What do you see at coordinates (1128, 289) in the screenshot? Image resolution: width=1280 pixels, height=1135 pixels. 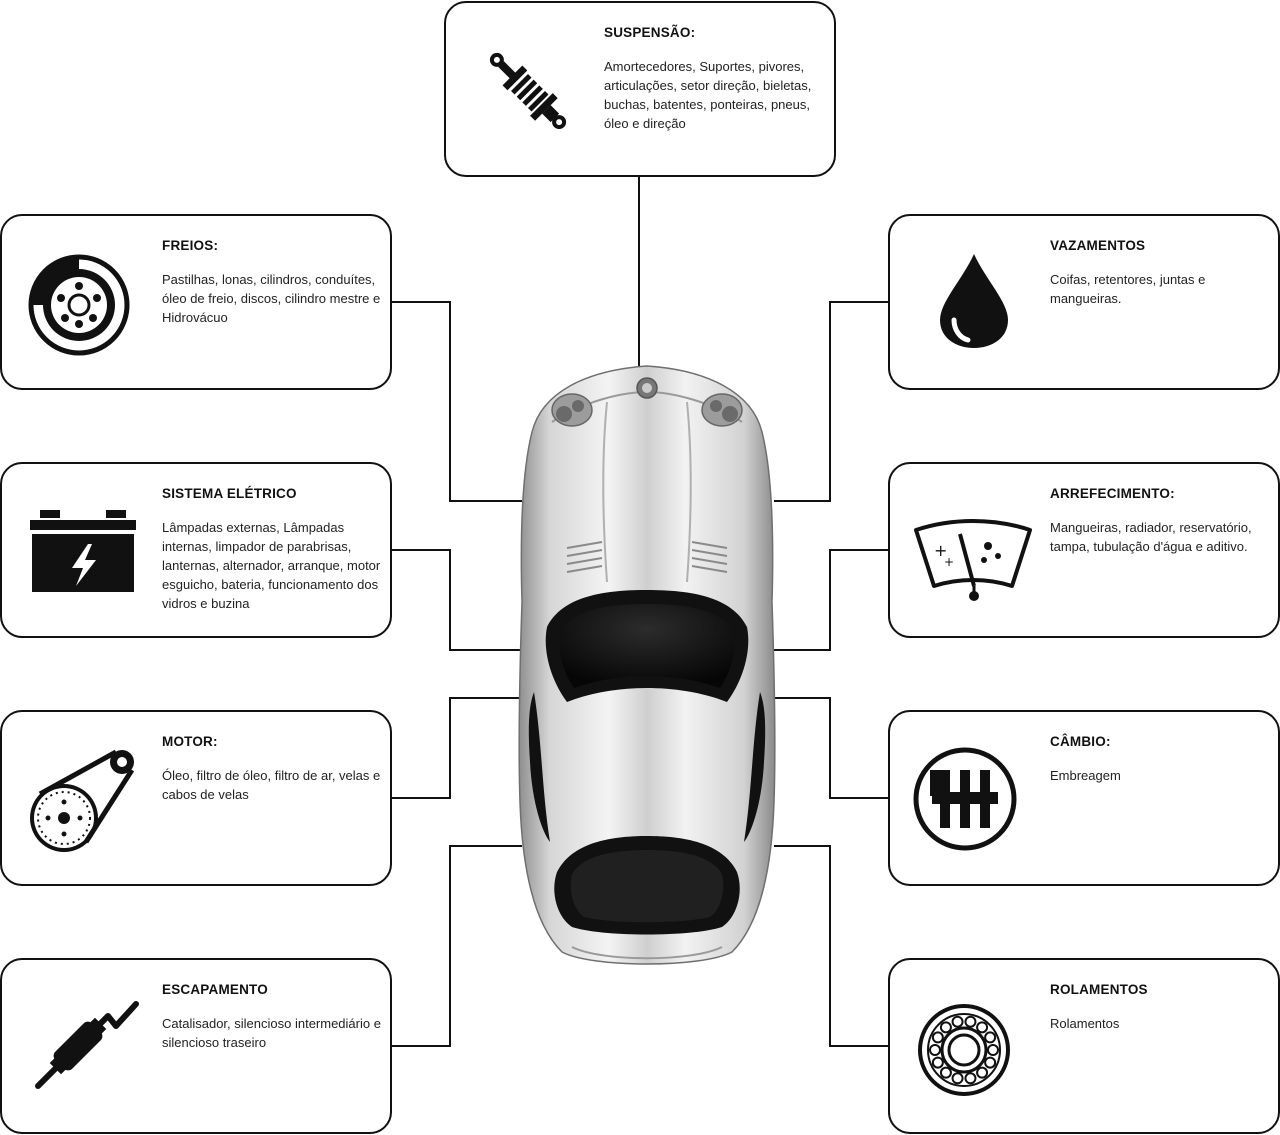 I see `box-description: Coifas, retentores, juntas e mangueiras.` at bounding box center [1128, 289].